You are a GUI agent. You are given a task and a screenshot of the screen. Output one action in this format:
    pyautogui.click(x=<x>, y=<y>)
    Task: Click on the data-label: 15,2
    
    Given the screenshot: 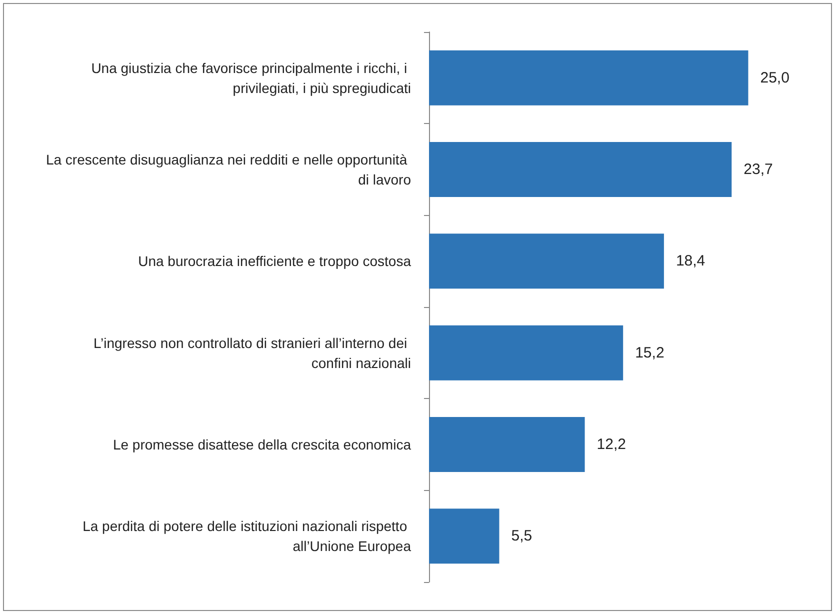 What is the action you would take?
    pyautogui.click(x=649, y=353)
    